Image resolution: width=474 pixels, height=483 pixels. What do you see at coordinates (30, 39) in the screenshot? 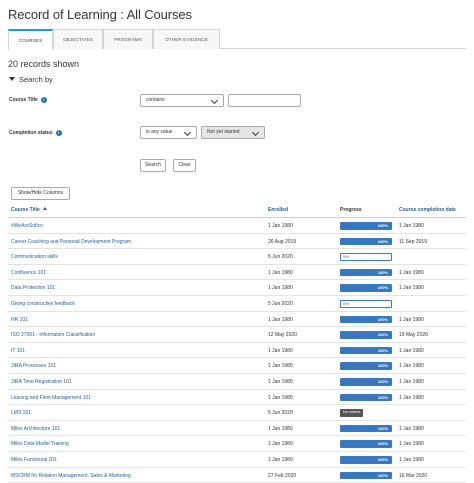
I see `tab-courses: COURSES` at bounding box center [30, 39].